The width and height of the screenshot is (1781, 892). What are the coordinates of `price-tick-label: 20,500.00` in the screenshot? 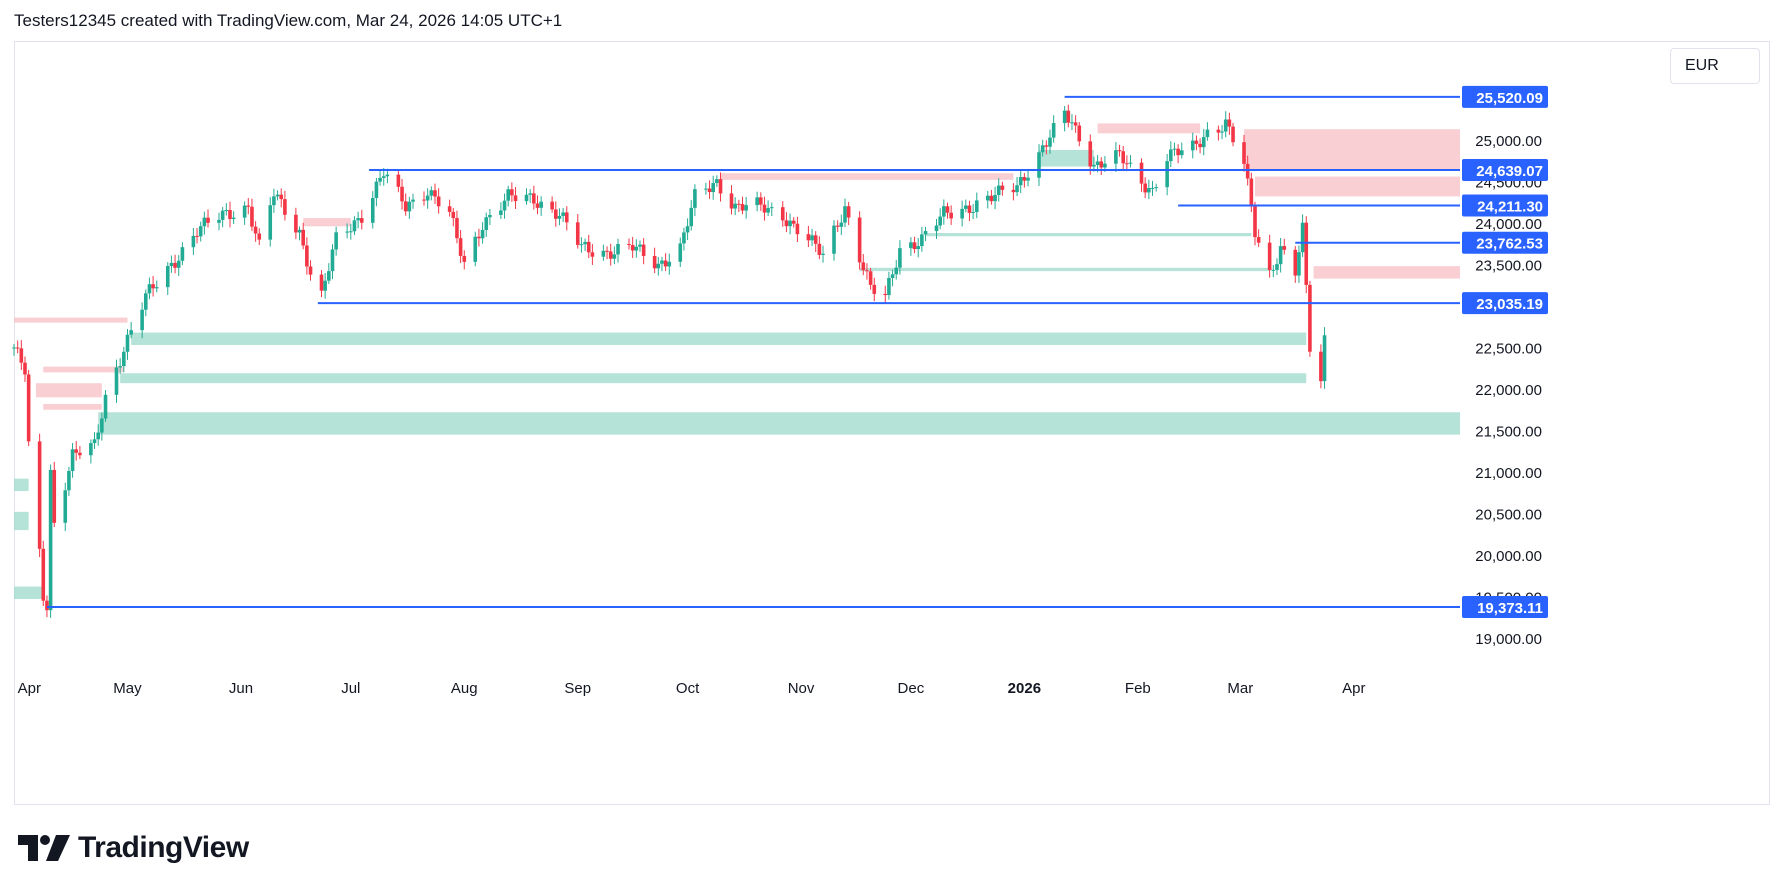 It's located at (1508, 515).